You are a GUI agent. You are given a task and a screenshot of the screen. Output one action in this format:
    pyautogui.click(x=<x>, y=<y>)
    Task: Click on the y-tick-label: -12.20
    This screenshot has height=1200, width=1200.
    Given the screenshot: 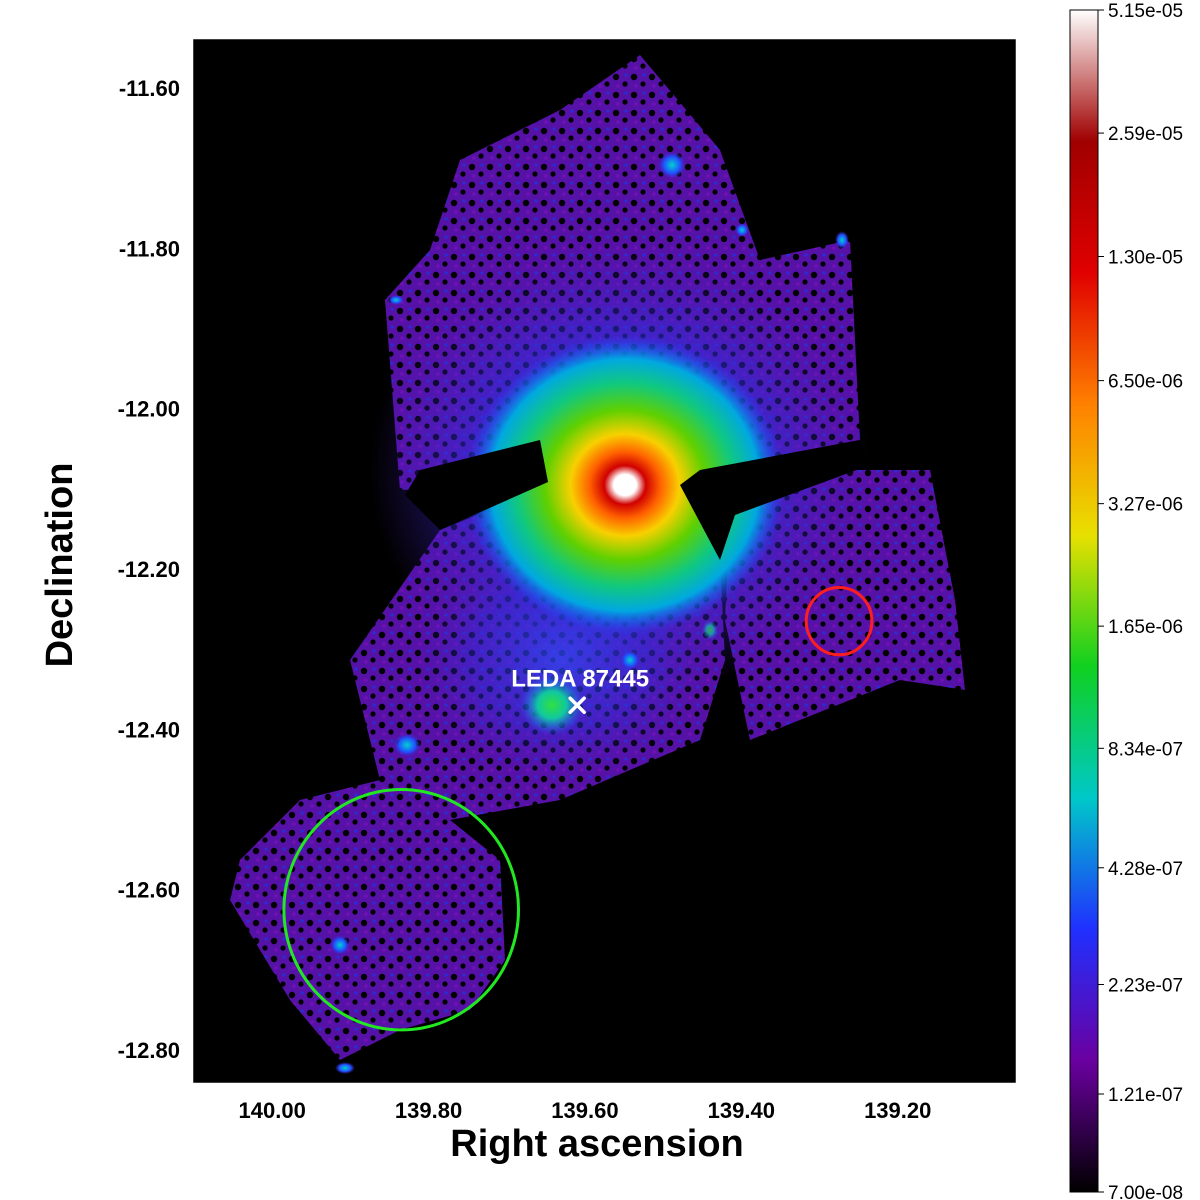 What is the action you would take?
    pyautogui.click(x=149, y=569)
    